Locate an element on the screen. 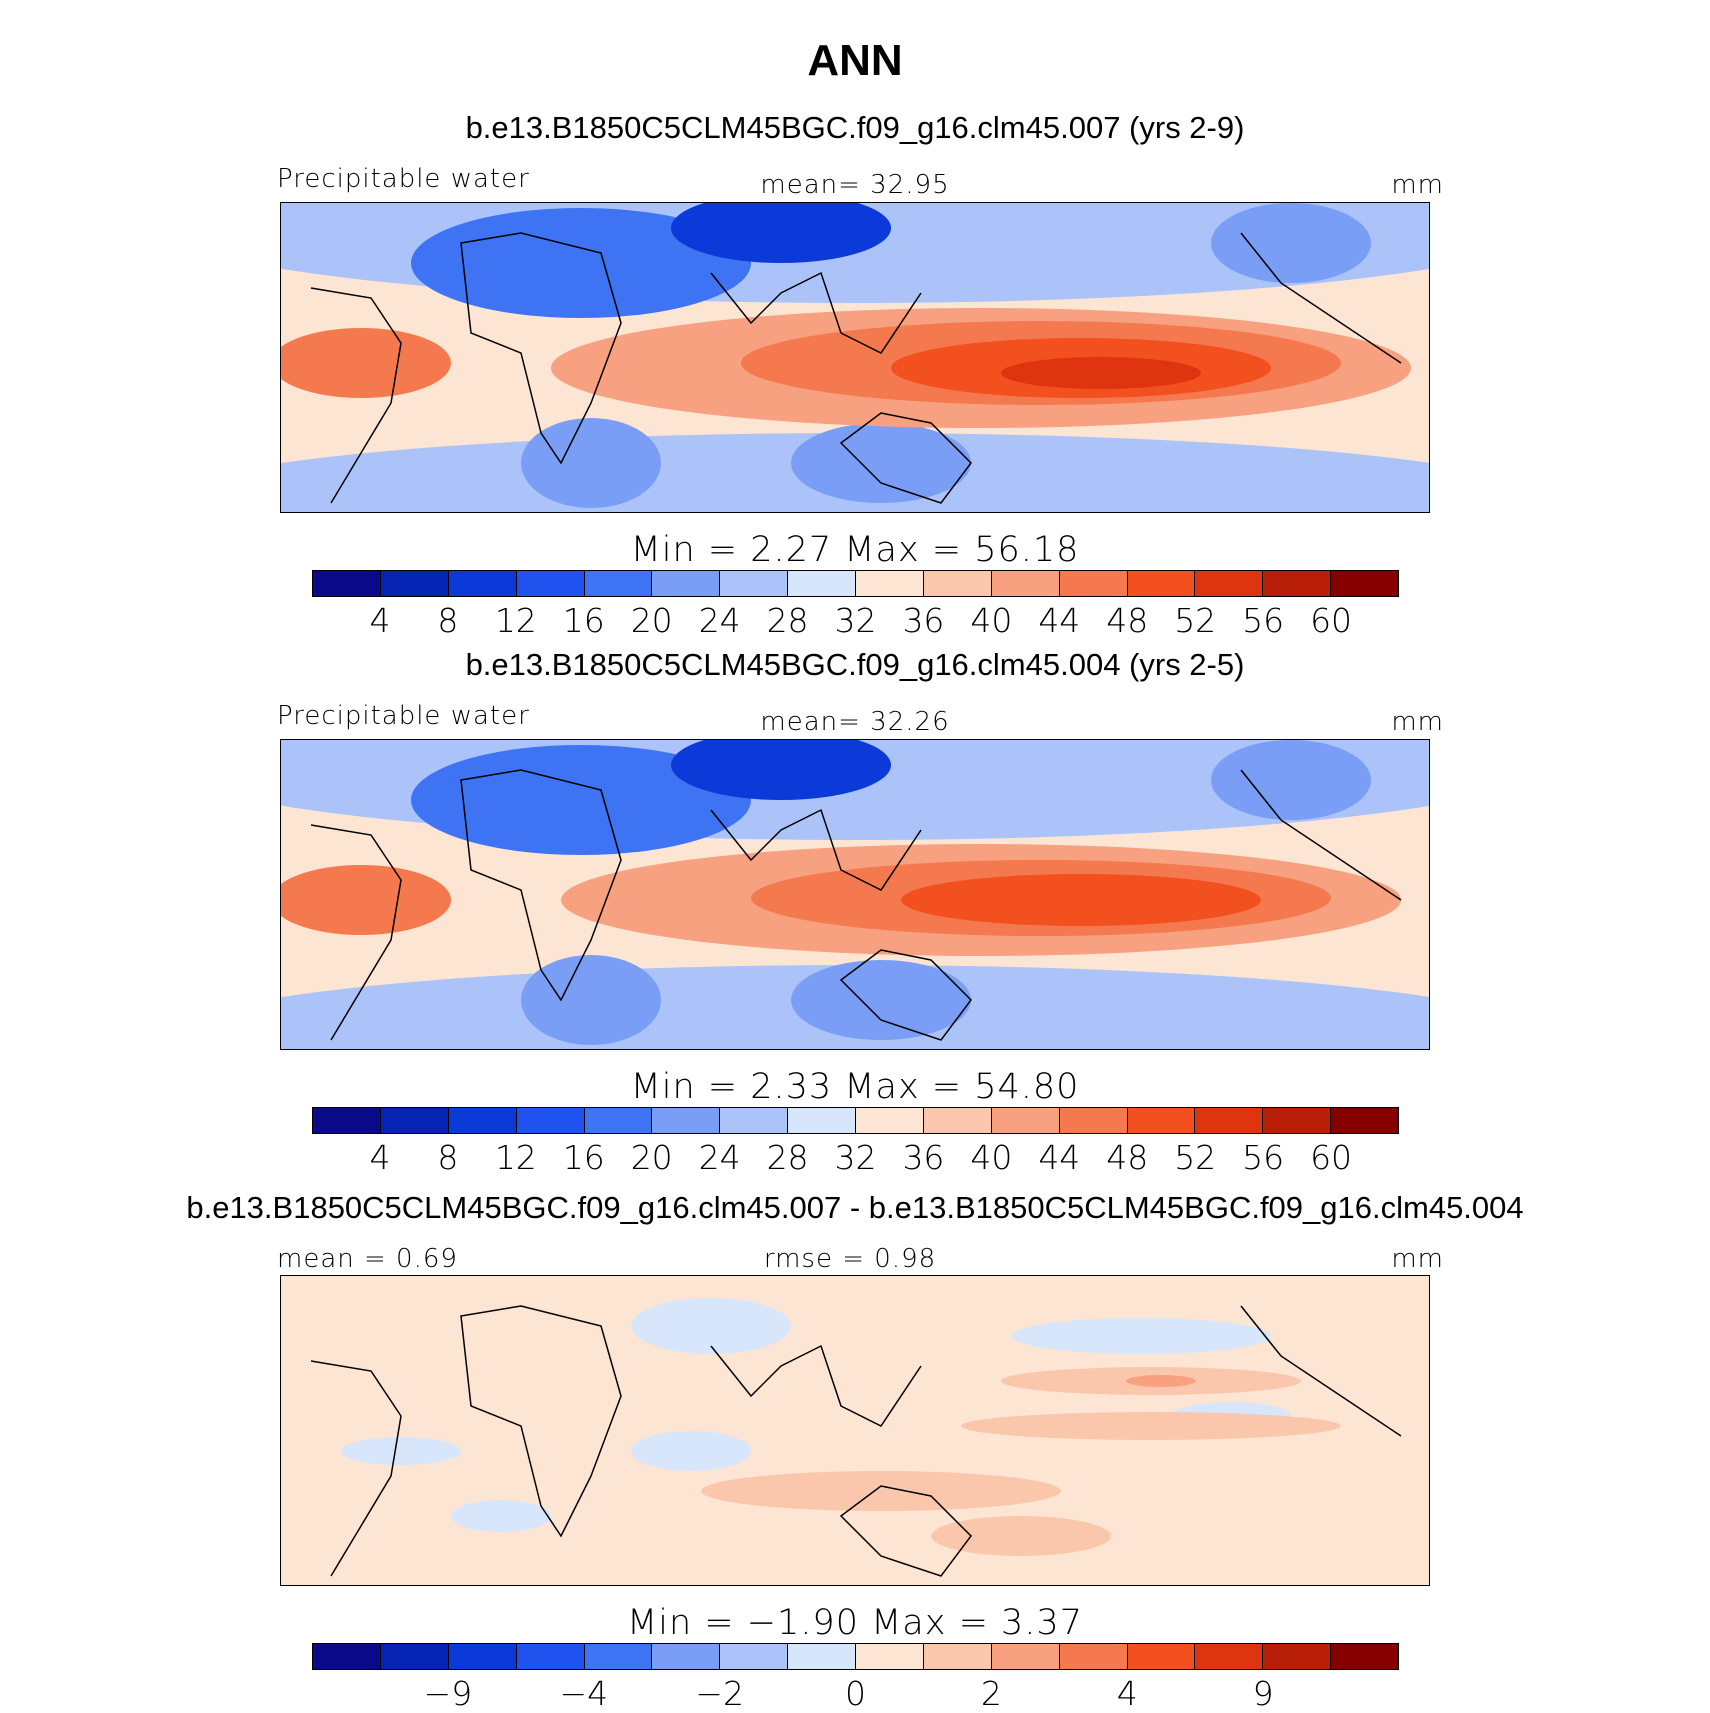 This screenshot has width=1710, height=1713. panel3-min-max: Min = −1.90 Max = 3.37 is located at coordinates (855, 1623).